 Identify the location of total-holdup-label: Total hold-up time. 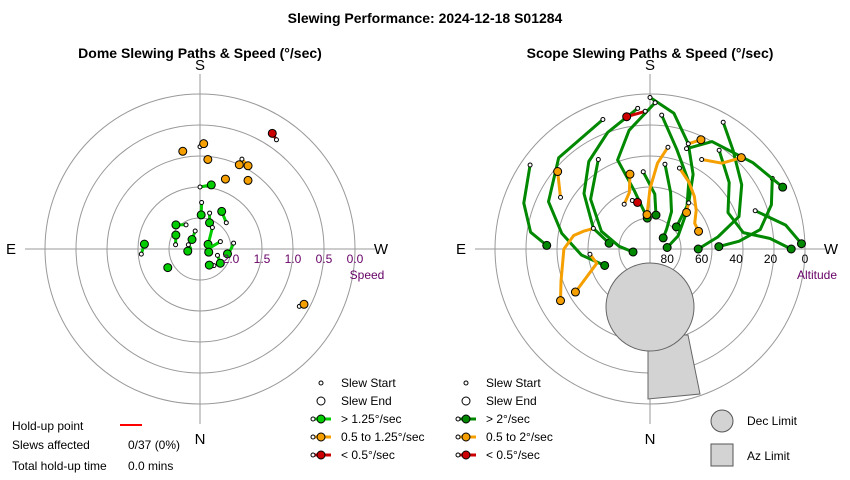
(59, 466).